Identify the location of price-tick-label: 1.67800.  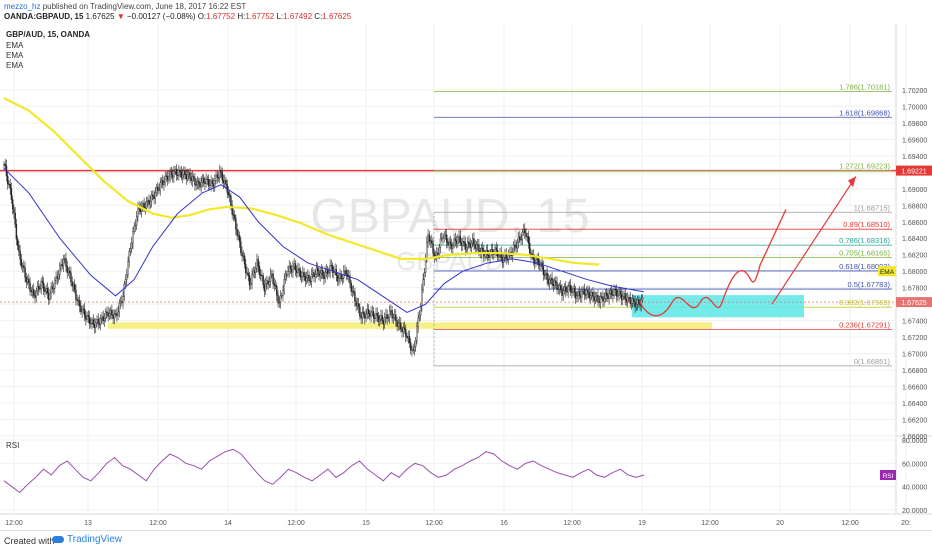
(914, 289).